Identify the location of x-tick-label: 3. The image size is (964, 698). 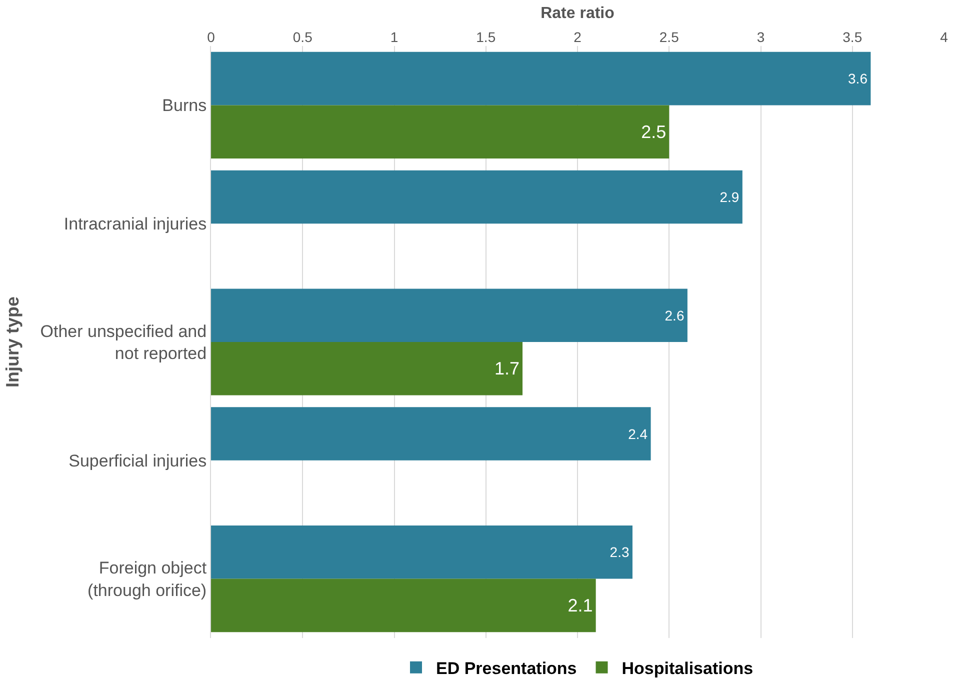
(760, 37).